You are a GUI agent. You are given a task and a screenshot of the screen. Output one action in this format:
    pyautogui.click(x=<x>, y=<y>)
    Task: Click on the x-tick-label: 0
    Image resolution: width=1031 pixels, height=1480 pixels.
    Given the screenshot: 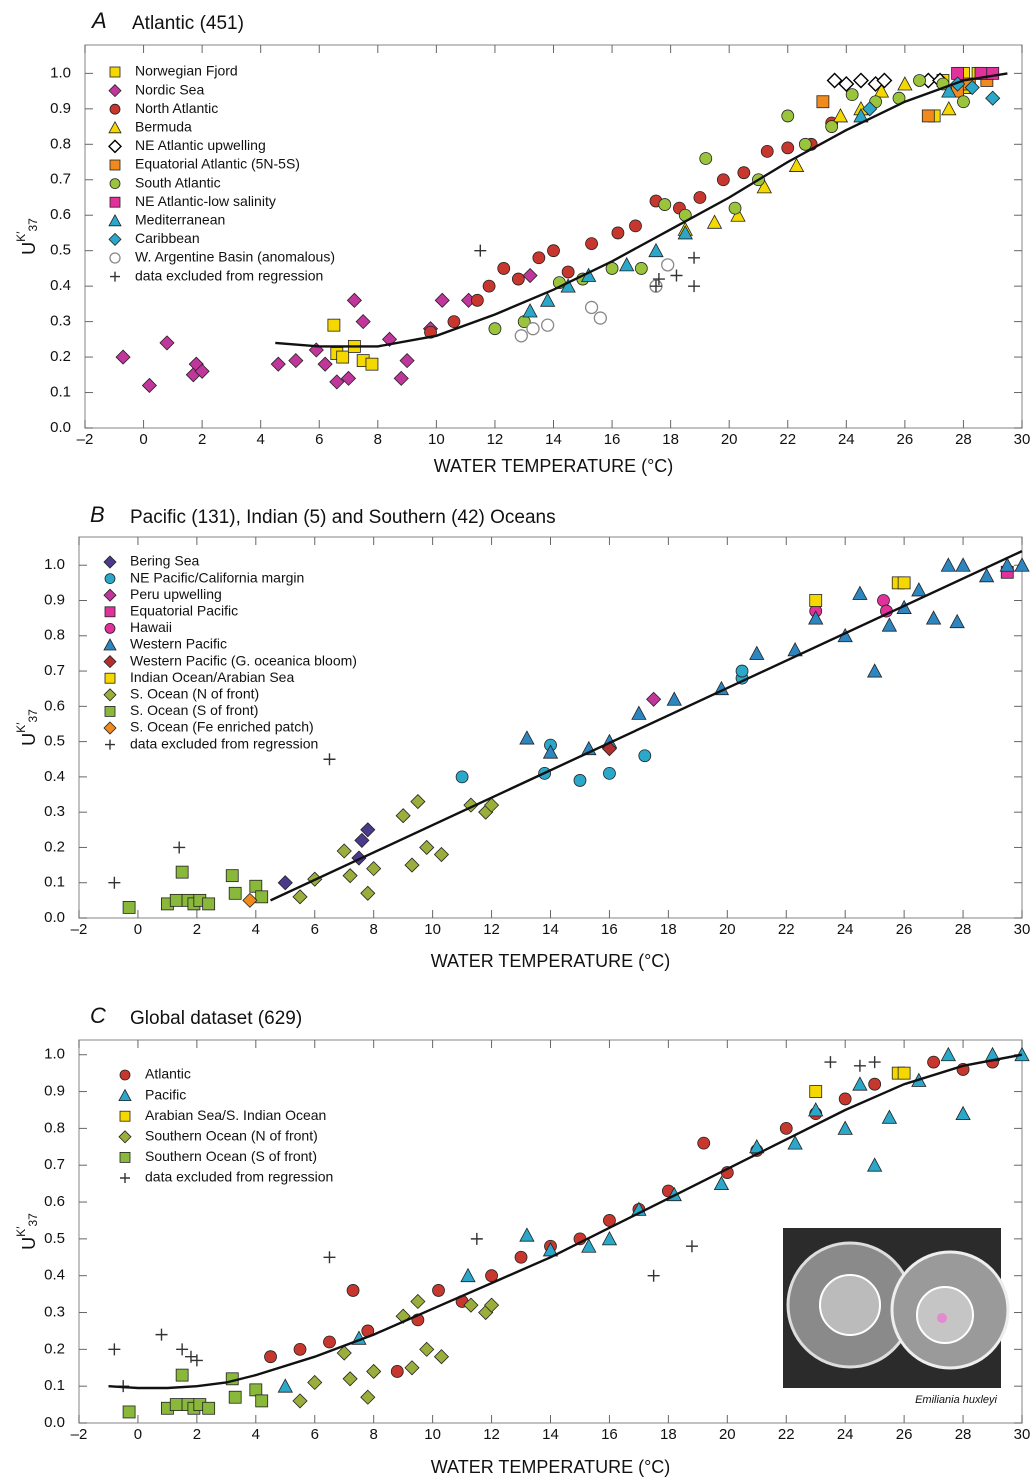 What is the action you would take?
    pyautogui.click(x=143, y=439)
    